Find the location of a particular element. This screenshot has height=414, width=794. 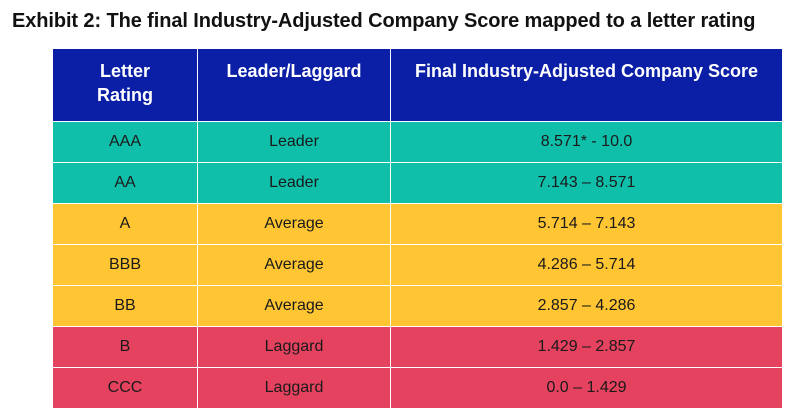

table-row: BB Average 2.857 – 4.286 is located at coordinates (417, 306).